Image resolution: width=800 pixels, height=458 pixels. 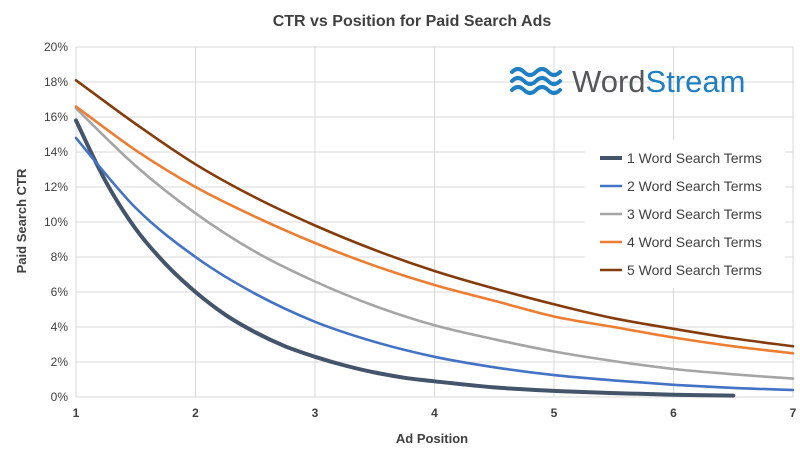 What do you see at coordinates (694, 270) in the screenshot?
I see `legend-entry: 5 Word Search Terms` at bounding box center [694, 270].